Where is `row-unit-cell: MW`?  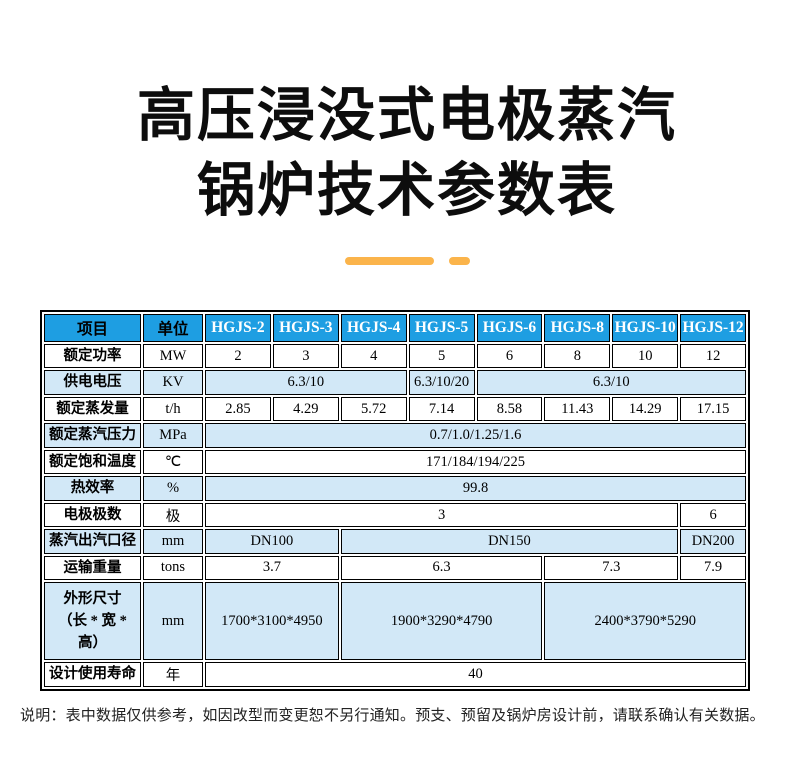
row-unit-cell: MW is located at coordinates (173, 356).